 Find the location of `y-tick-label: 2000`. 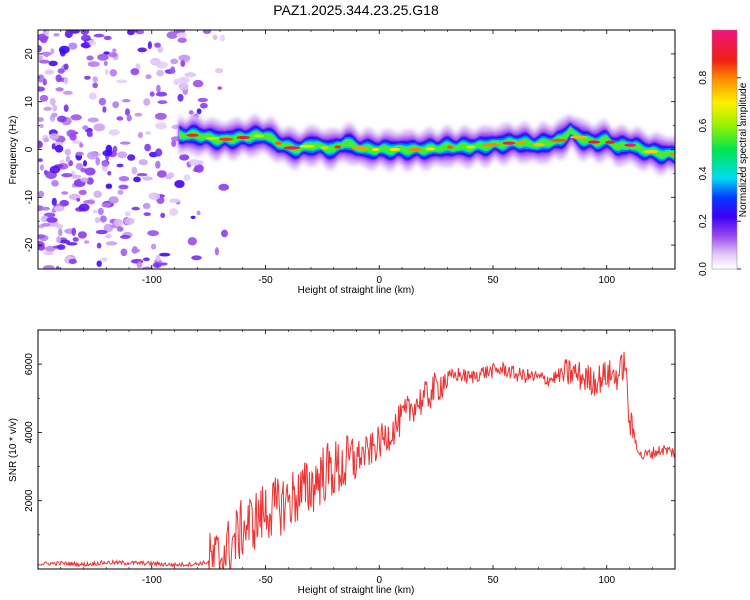

y-tick-label: 2000 is located at coordinates (29, 500).